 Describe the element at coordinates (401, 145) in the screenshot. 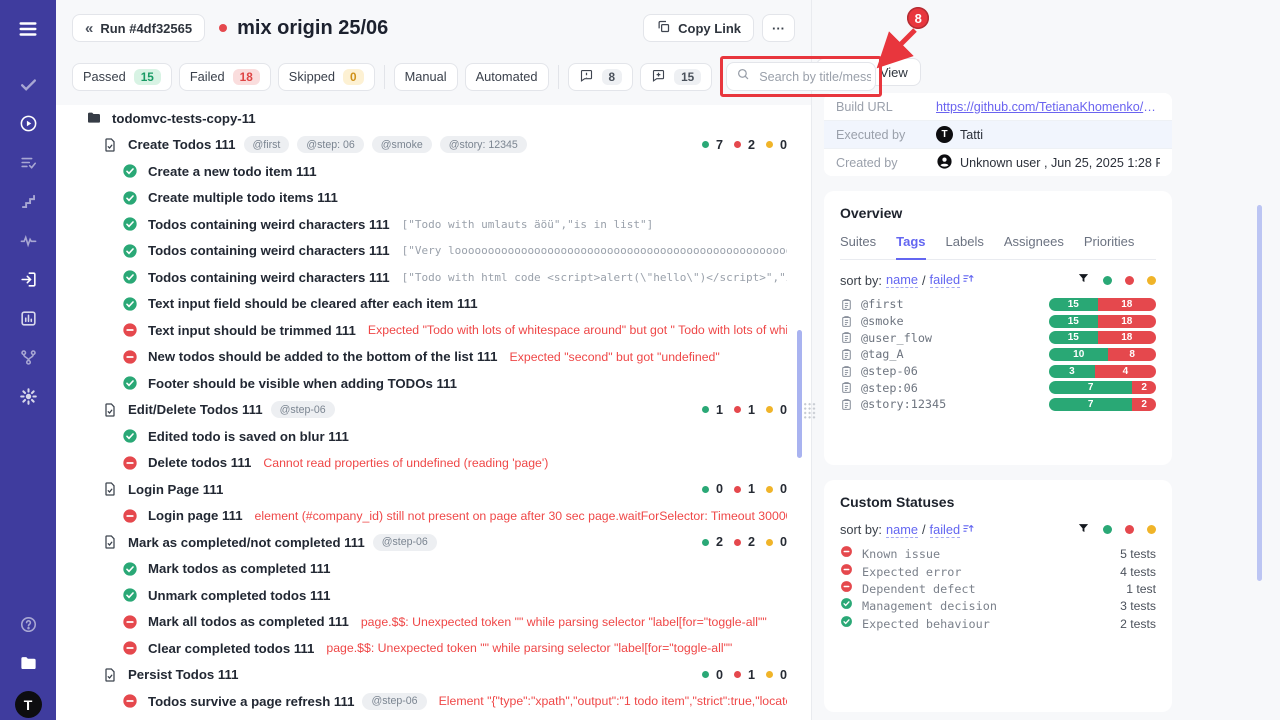

I see `tag-pill: @smoke` at that location.